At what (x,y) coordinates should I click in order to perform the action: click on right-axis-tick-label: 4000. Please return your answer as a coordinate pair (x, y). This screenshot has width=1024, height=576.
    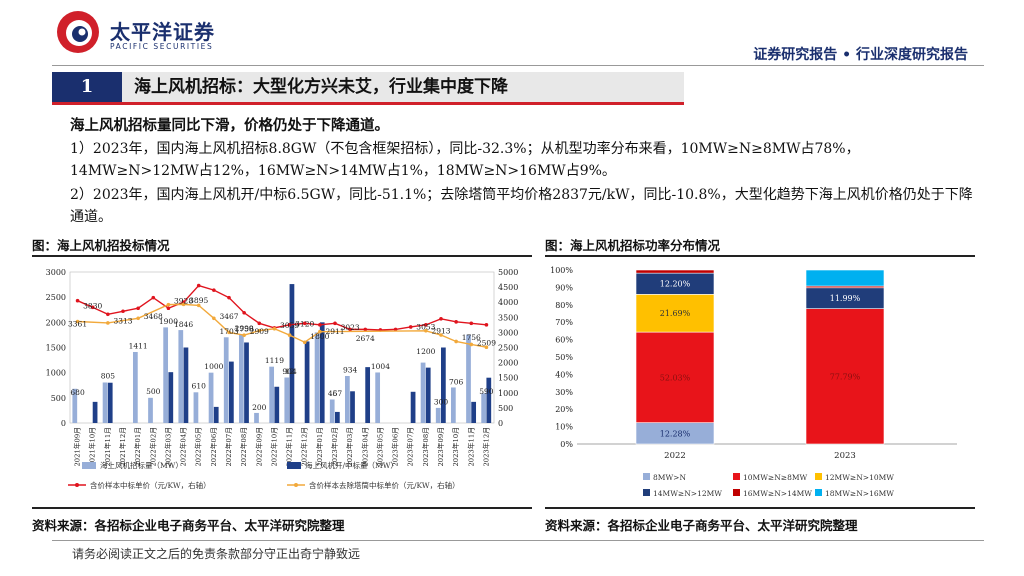
    Looking at the image, I should click on (508, 302).